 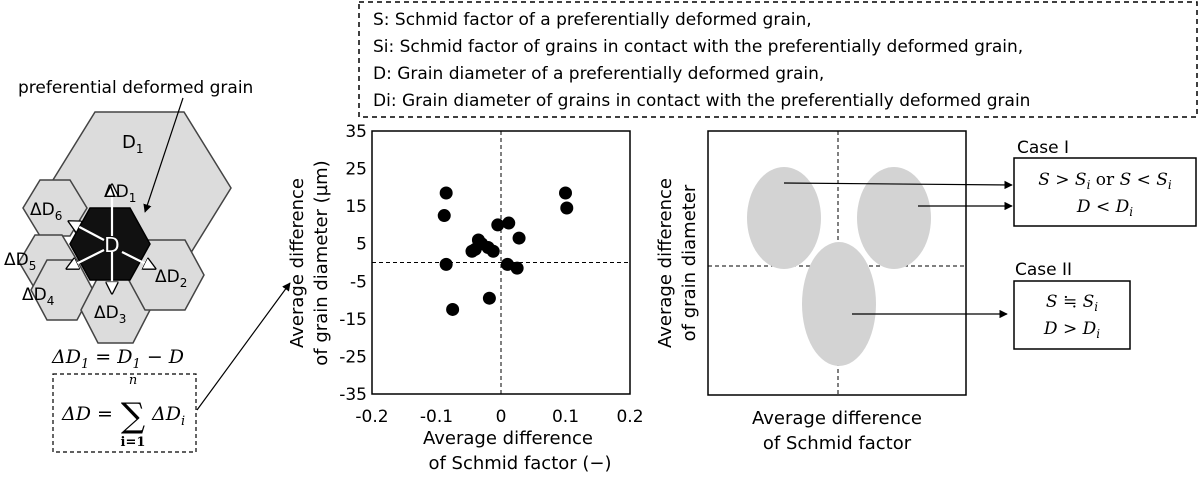 I want to click on case-2-box, so click(x=1072, y=315).